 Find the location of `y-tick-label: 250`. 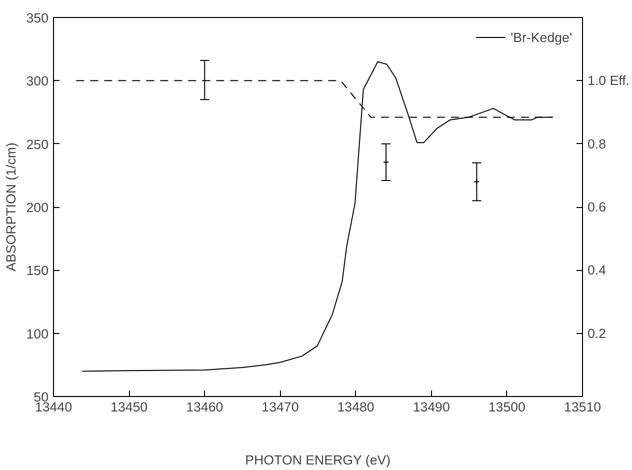

y-tick-label: 250 is located at coordinates (37, 144).